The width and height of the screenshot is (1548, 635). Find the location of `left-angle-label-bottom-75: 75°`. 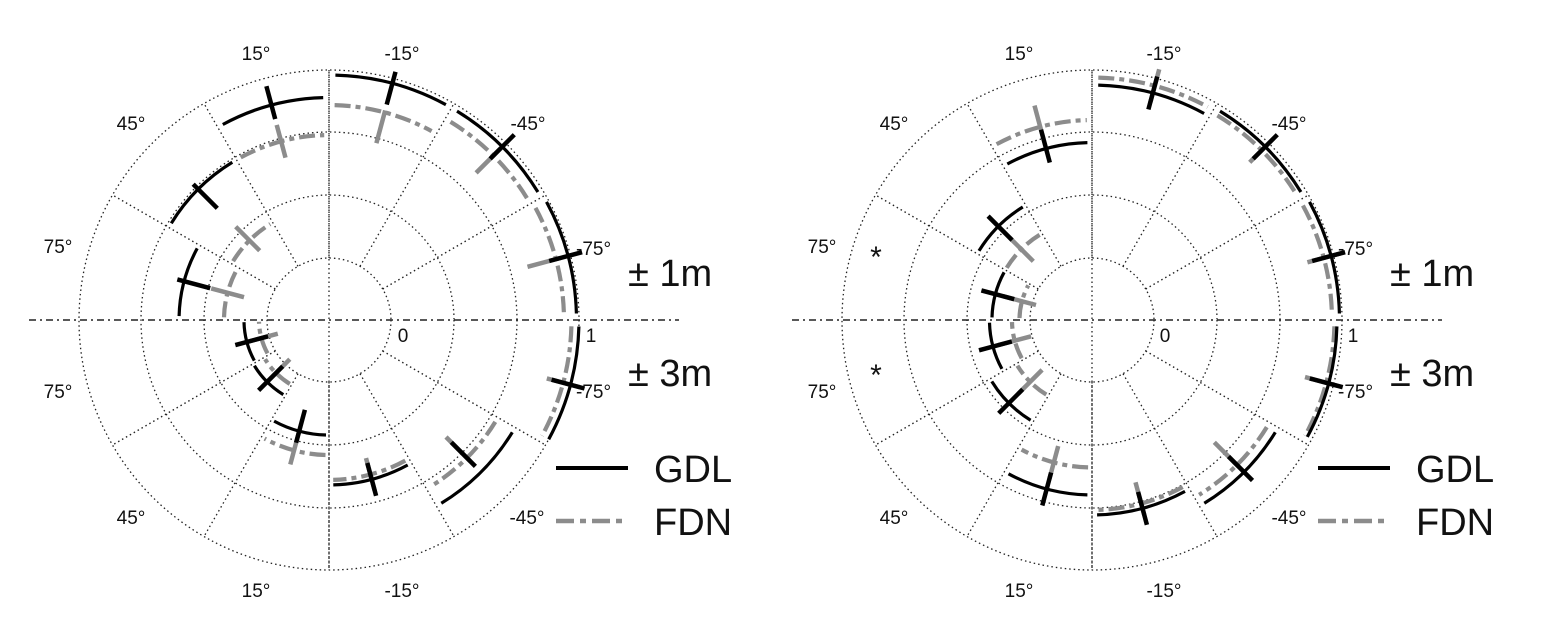

left-angle-label-bottom-75: 75° is located at coordinates (58, 392).